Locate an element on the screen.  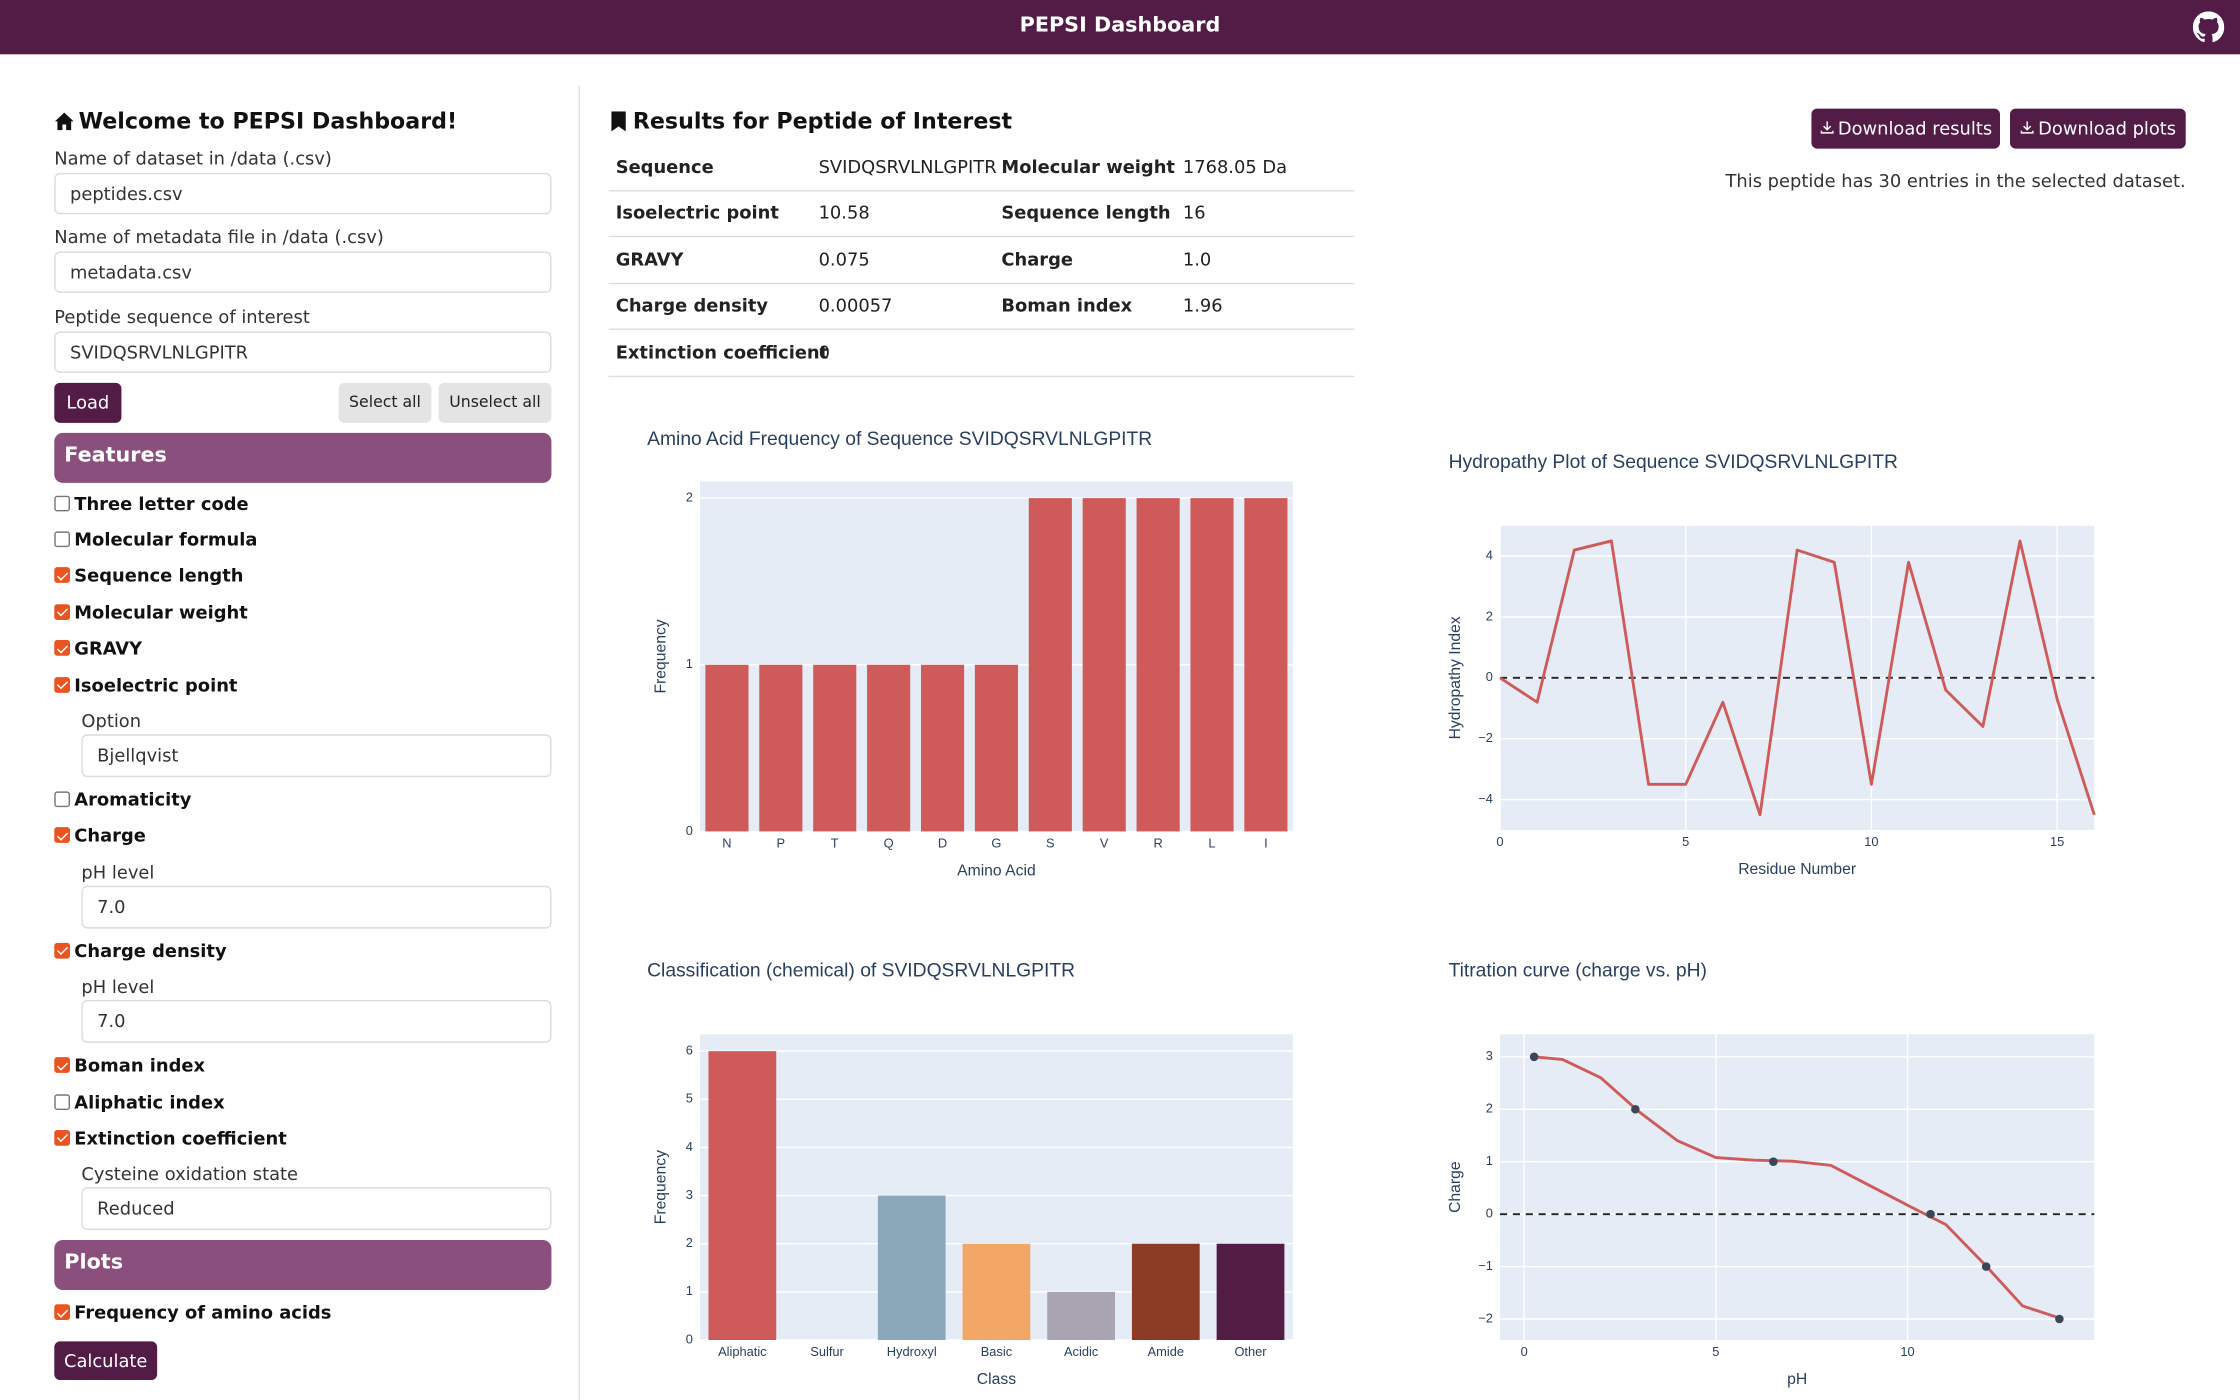
x-tick-label: S is located at coordinates (1050, 843).